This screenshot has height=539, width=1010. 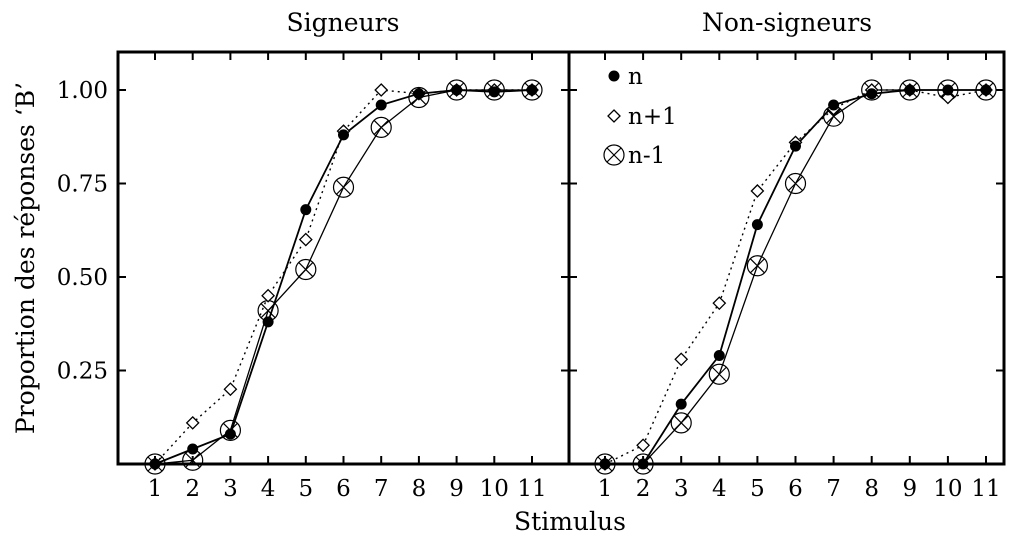 What do you see at coordinates (531, 489) in the screenshot?
I see `x-tick-label-left-10: 11` at bounding box center [531, 489].